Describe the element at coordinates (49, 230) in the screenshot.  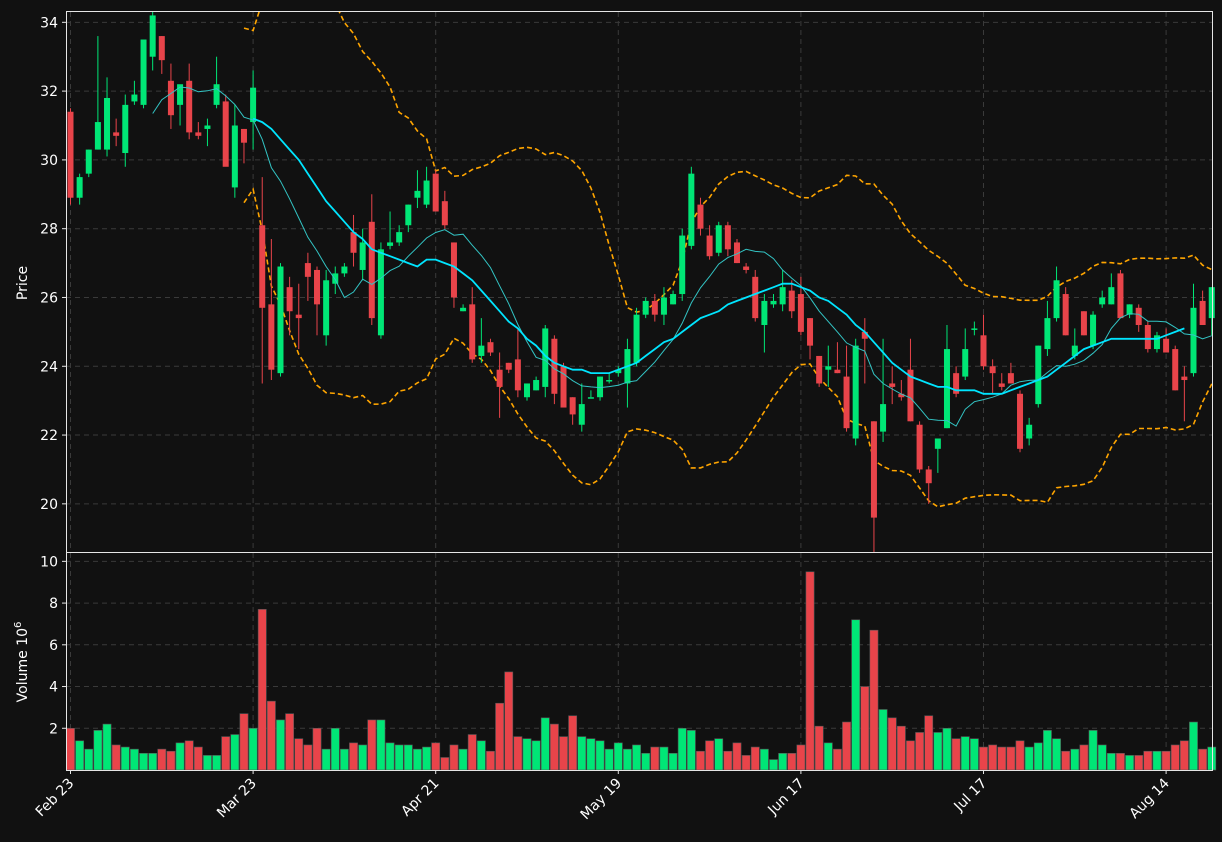
I see `price-y-tick-label: 28` at that location.